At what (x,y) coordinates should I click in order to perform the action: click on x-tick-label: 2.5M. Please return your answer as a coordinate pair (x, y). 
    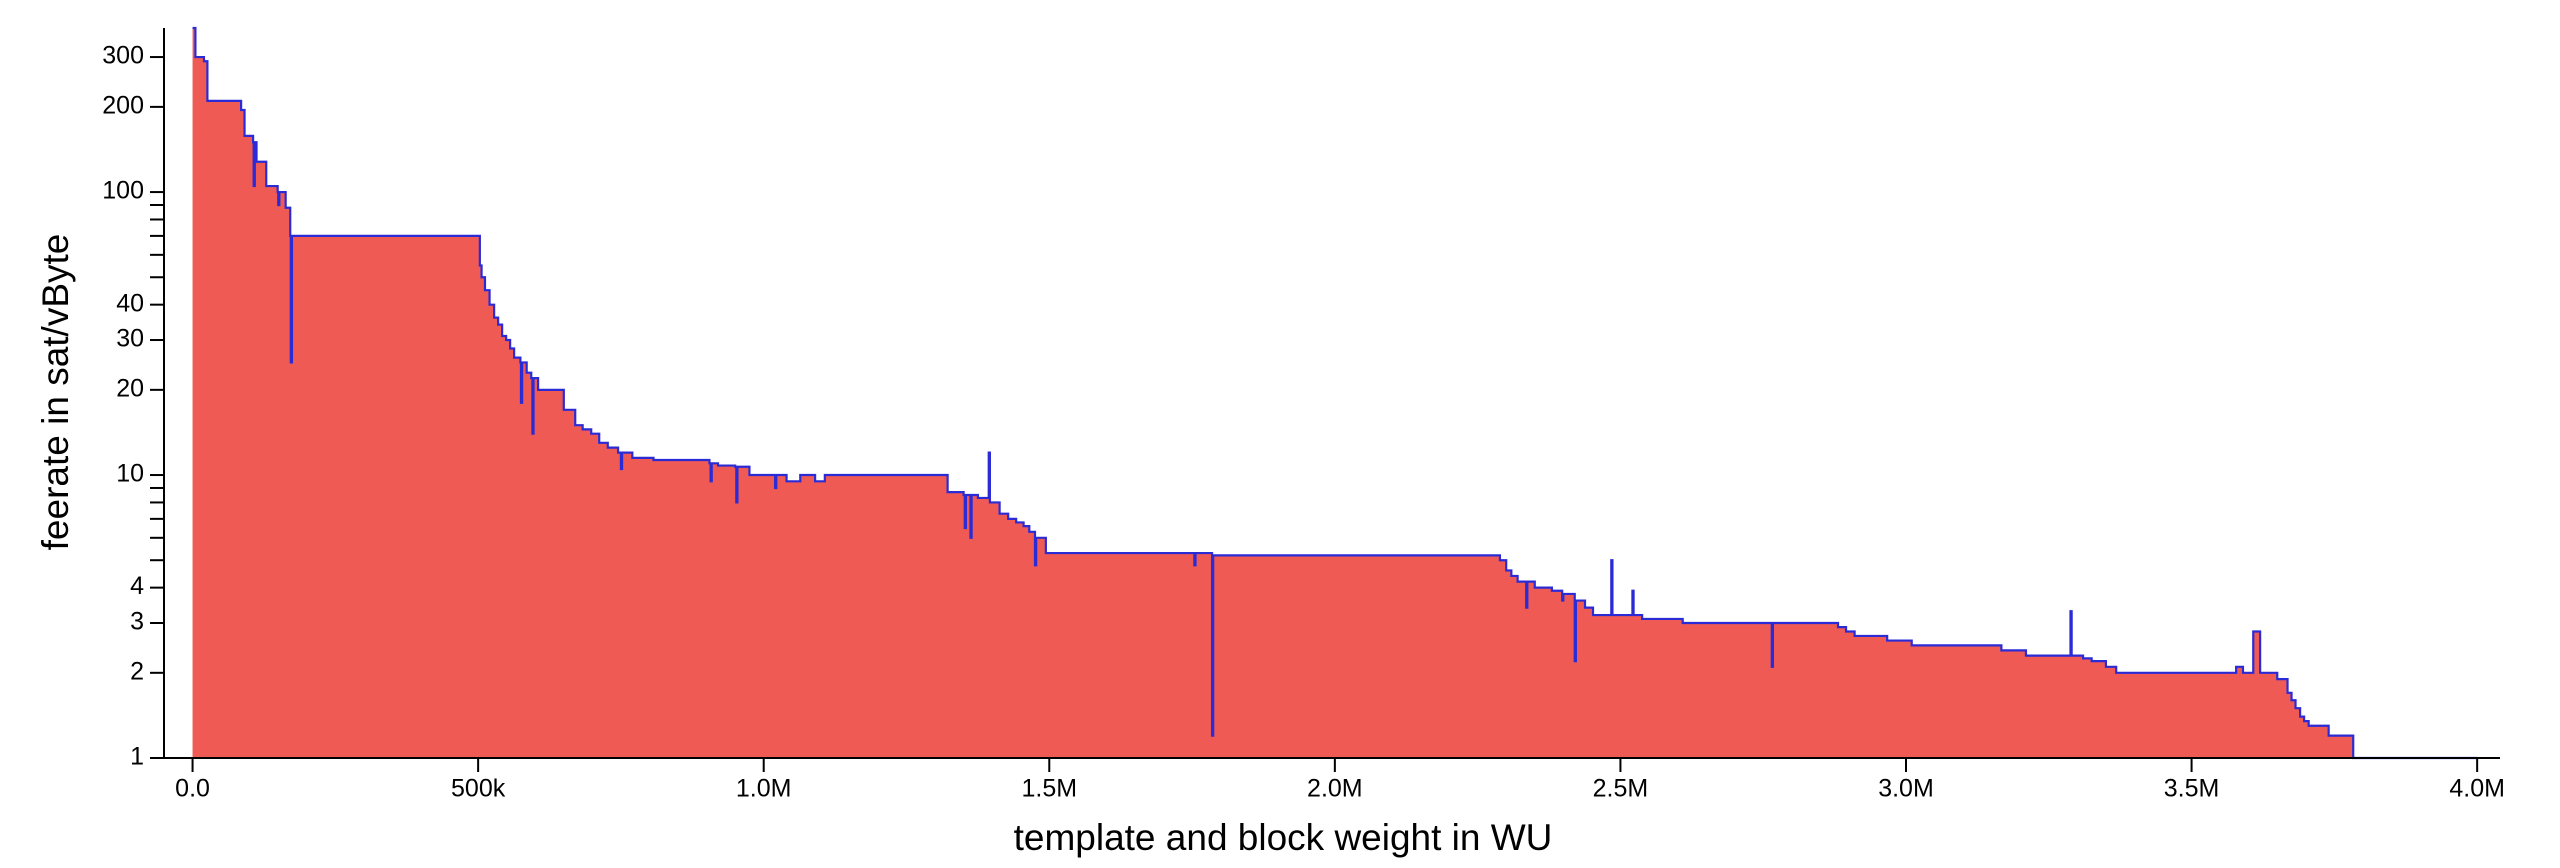
    Looking at the image, I should click on (1621, 789).